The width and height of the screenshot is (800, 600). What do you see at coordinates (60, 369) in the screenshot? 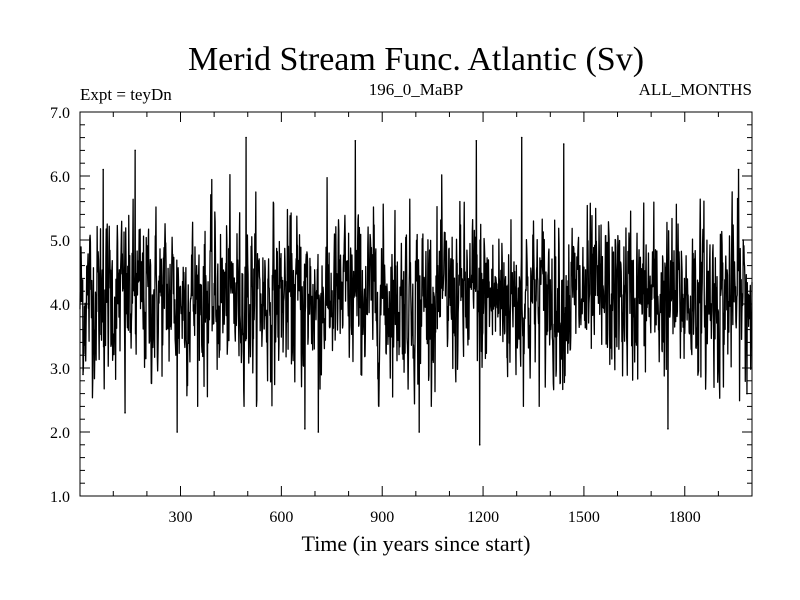
I see `y-tick-label: 3.0` at bounding box center [60, 369].